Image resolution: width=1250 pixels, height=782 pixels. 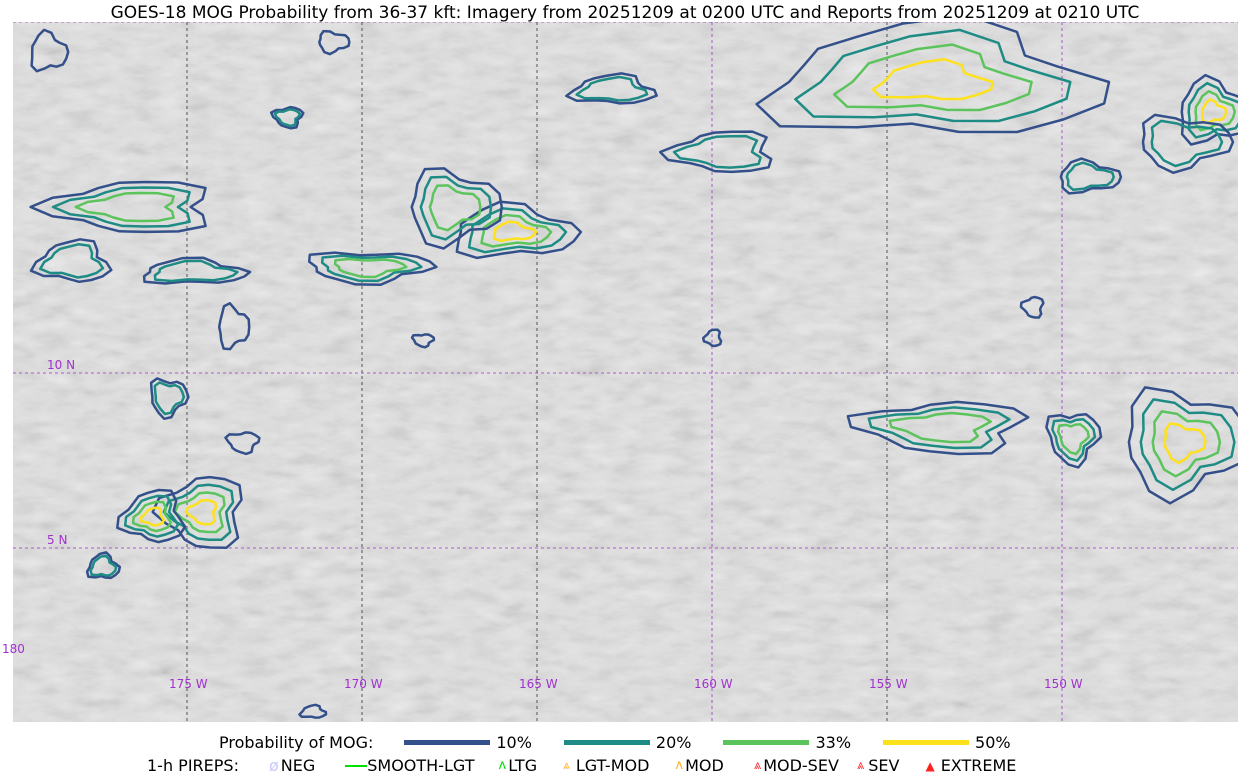 What do you see at coordinates (502, 765) in the screenshot?
I see `ltg-icon: ʌ` at bounding box center [502, 765].